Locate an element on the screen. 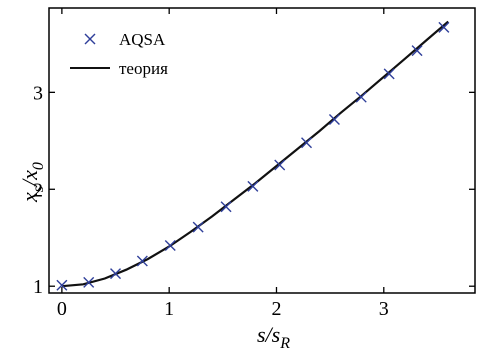  x-tick-label: 0 is located at coordinates (62, 309).